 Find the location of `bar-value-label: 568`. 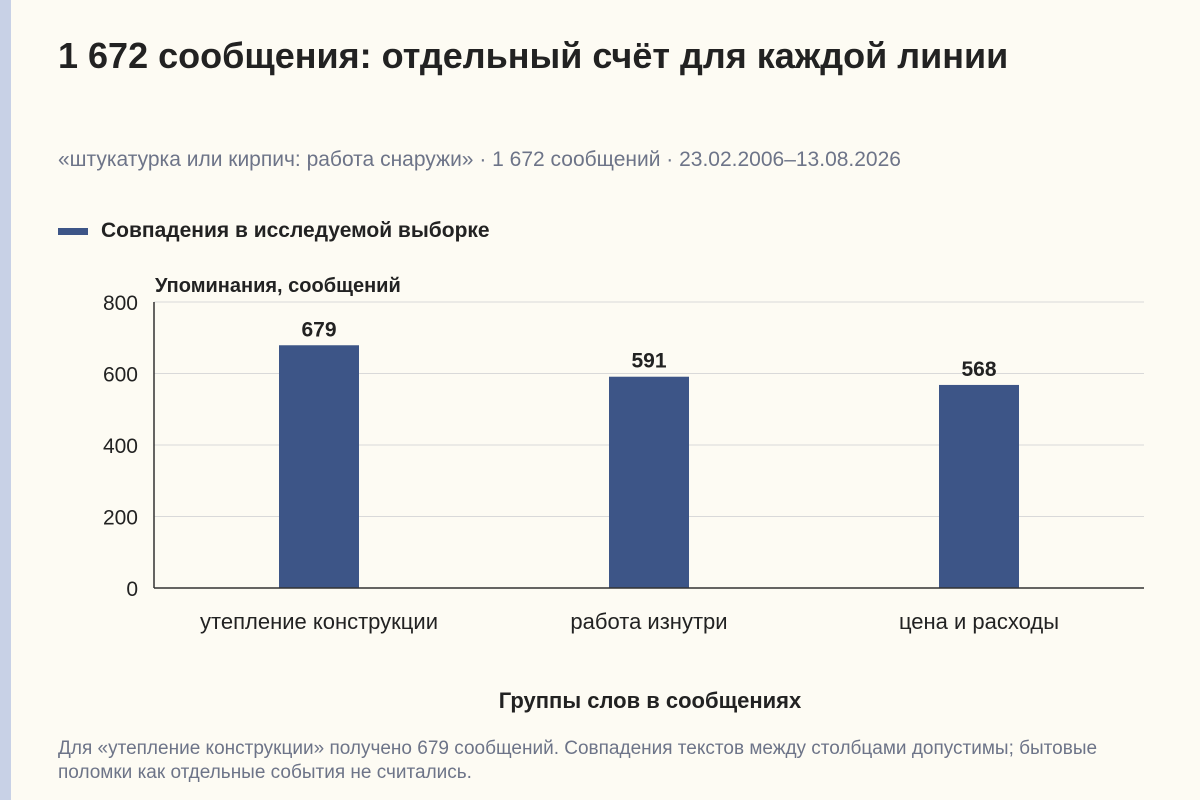

bar-value-label: 568 is located at coordinates (978, 369).